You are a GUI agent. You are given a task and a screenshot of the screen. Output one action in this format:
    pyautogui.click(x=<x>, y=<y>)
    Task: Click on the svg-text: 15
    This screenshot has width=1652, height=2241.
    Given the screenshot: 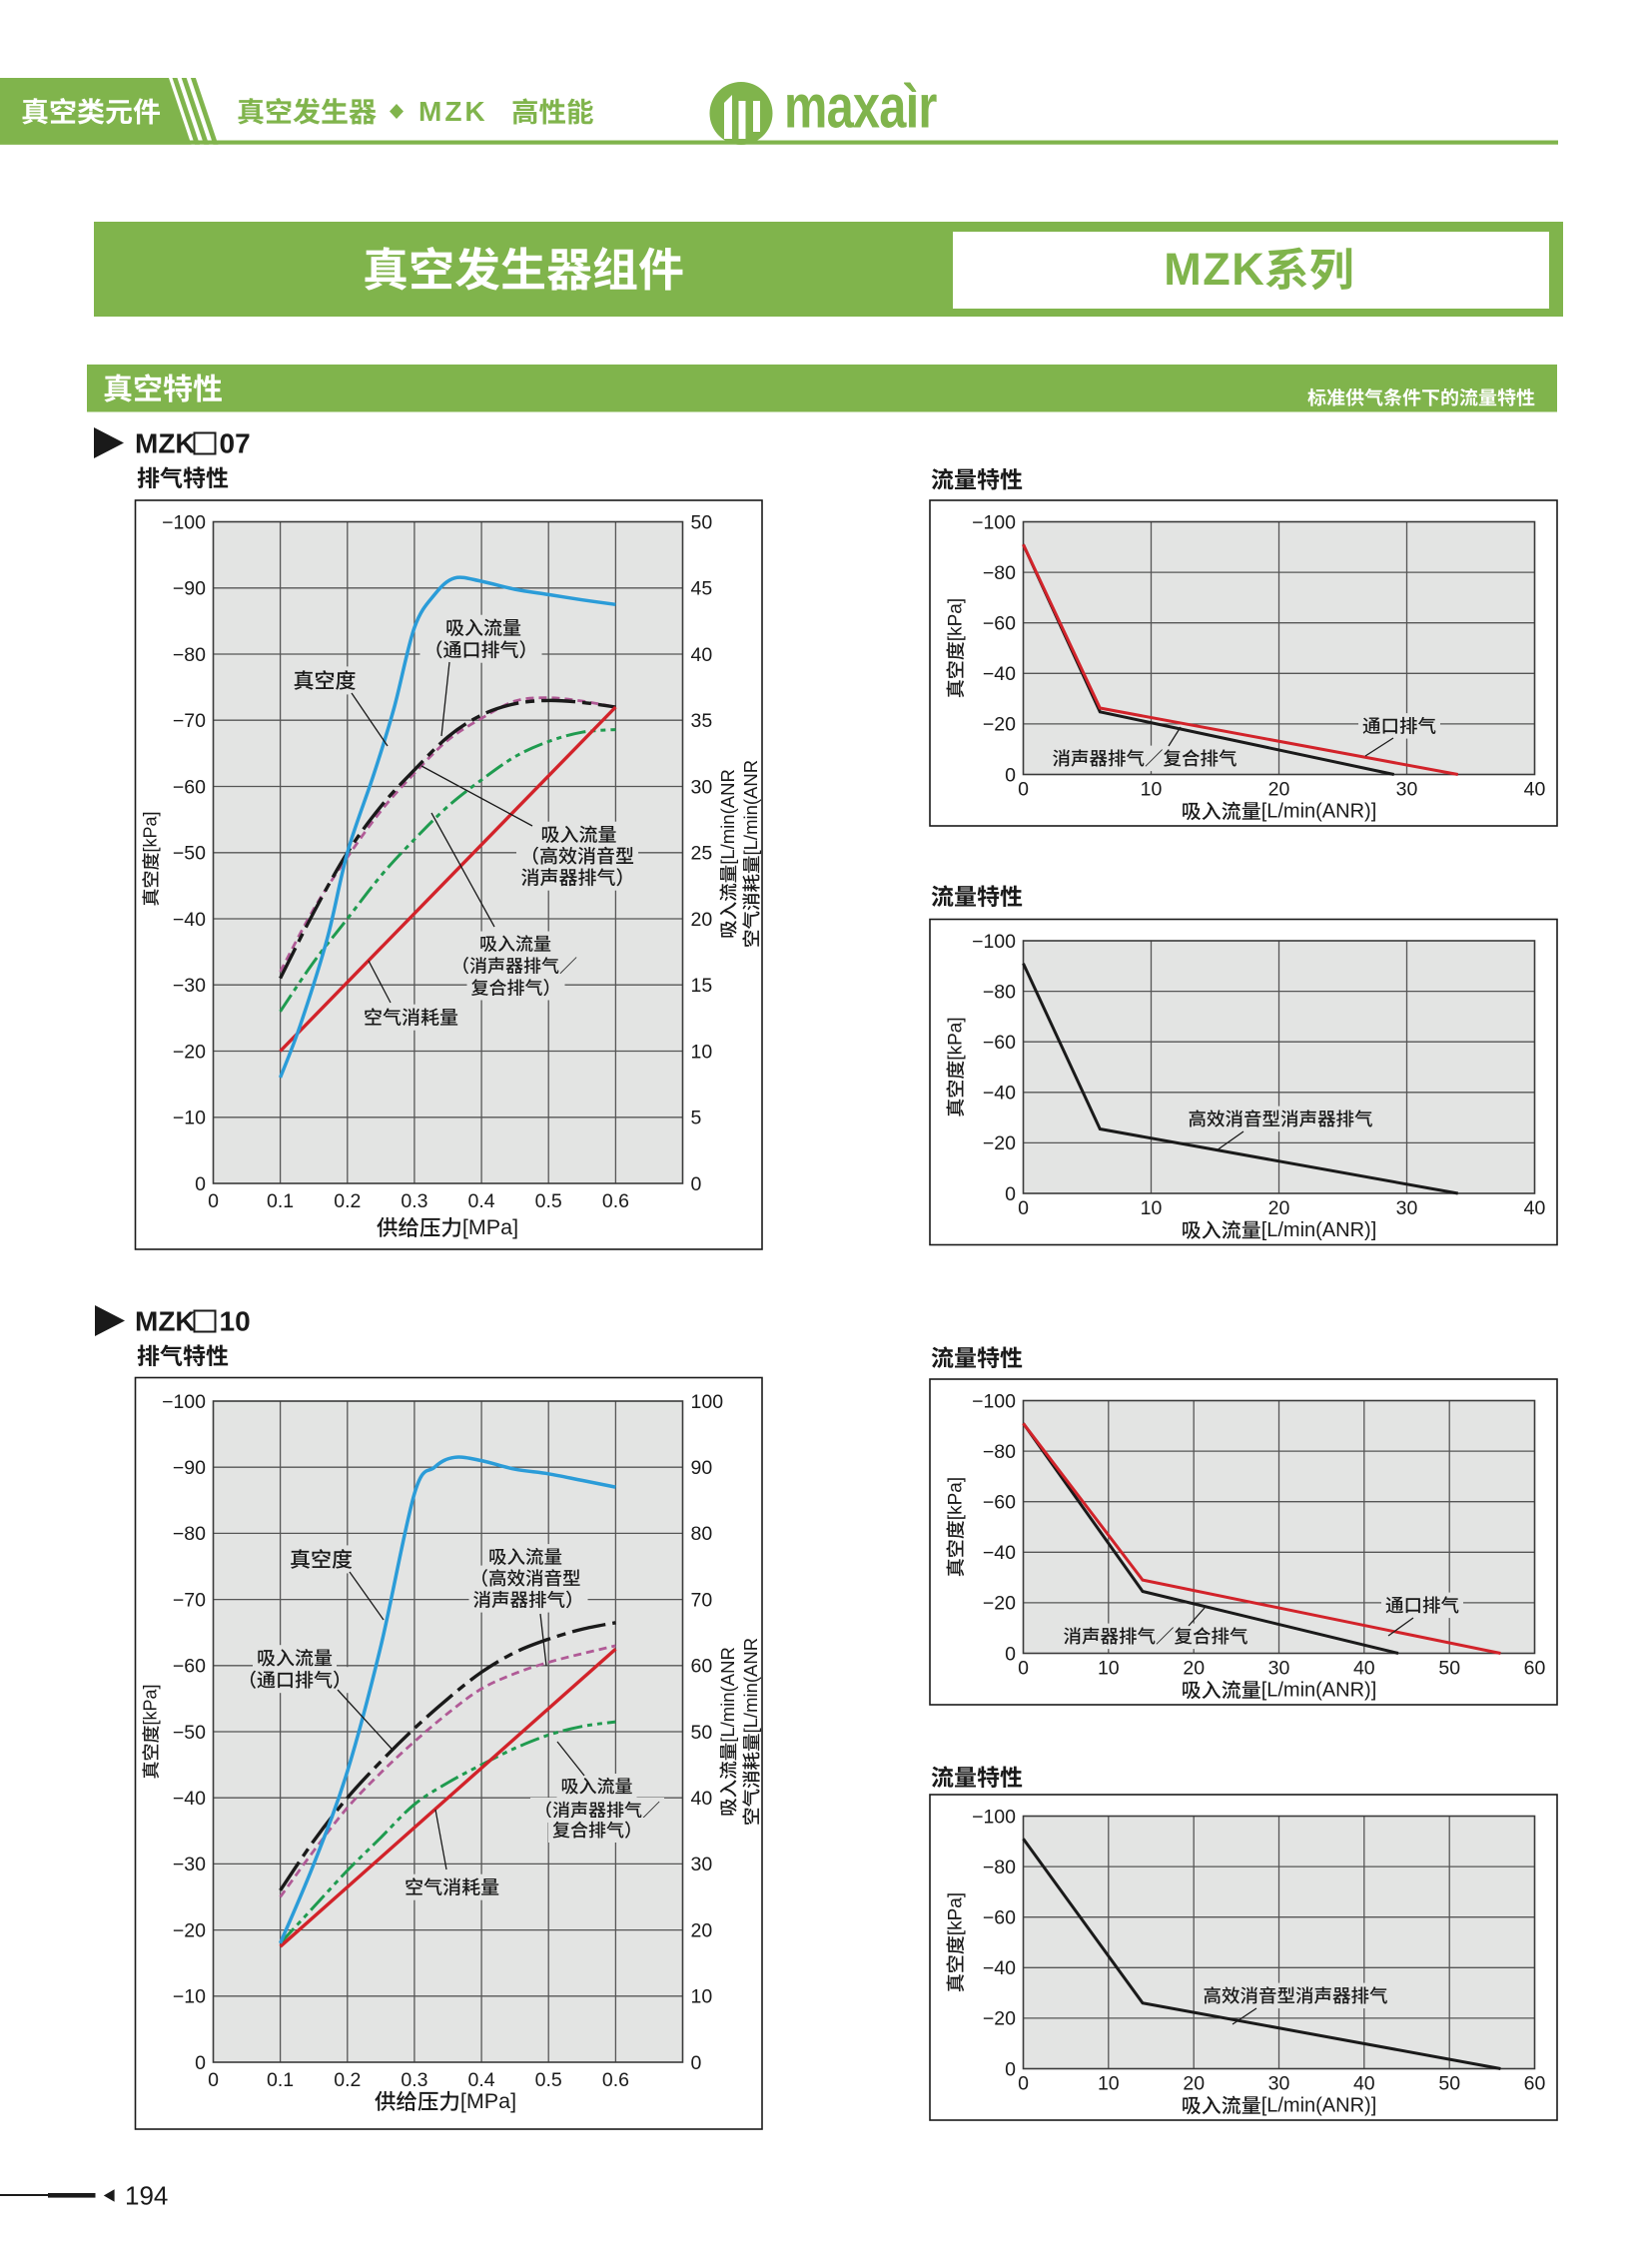 What is the action you would take?
    pyautogui.click(x=702, y=986)
    